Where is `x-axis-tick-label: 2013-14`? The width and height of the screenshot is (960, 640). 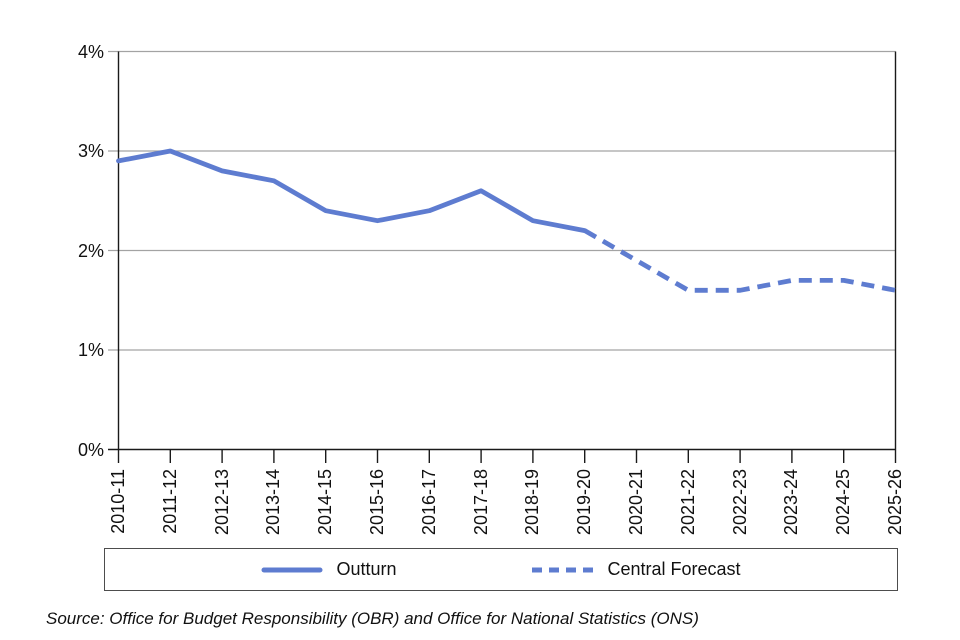
x-axis-tick-label: 2013-14 is located at coordinates (274, 507).